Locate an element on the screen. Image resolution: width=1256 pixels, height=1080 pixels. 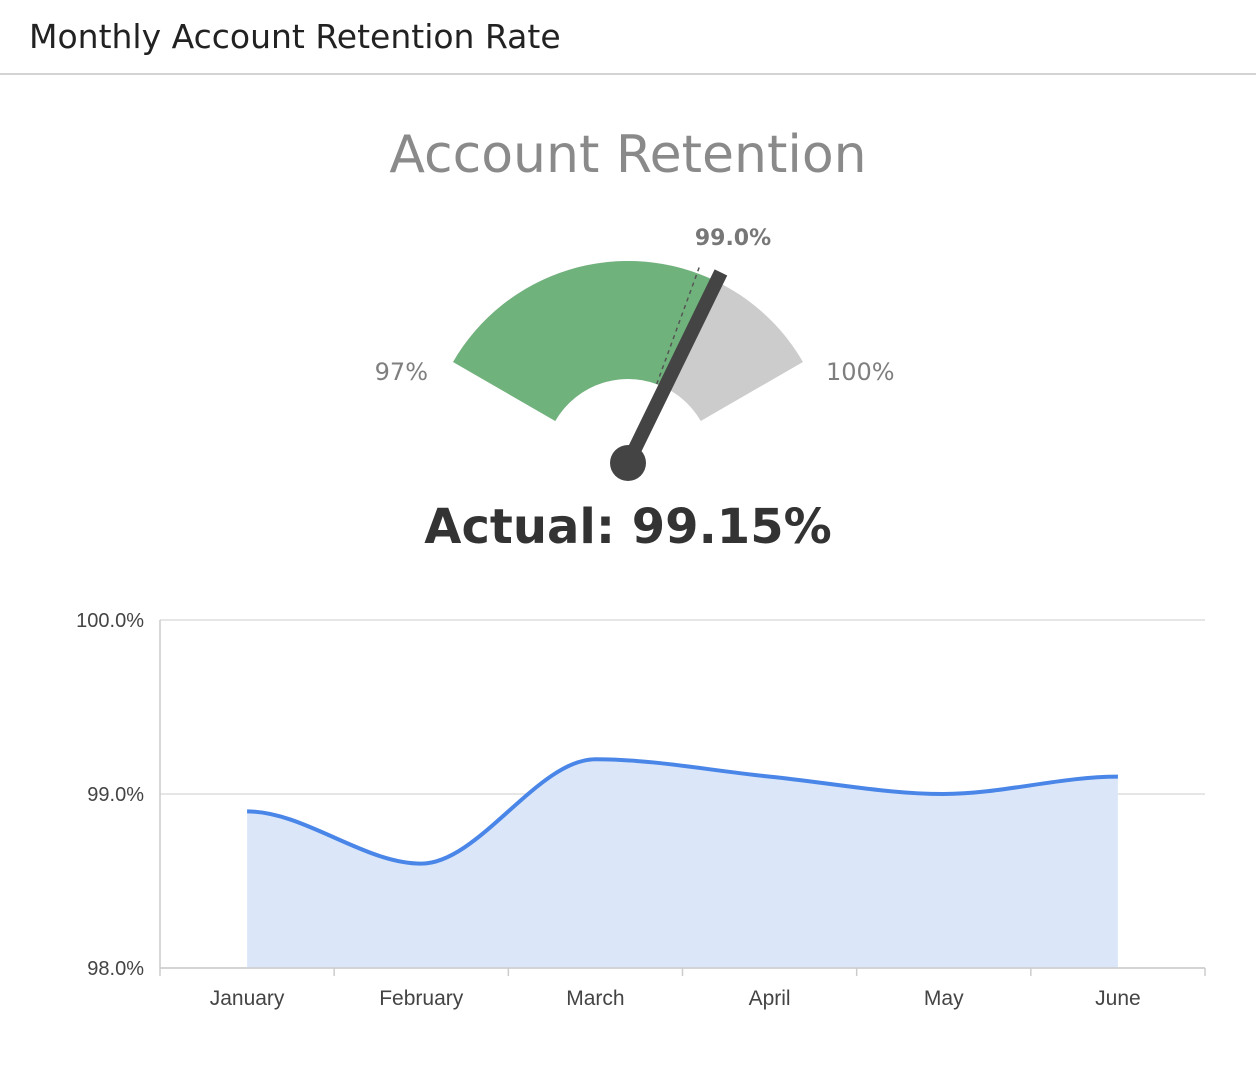
gauge-needle-hub is located at coordinates (628, 463).